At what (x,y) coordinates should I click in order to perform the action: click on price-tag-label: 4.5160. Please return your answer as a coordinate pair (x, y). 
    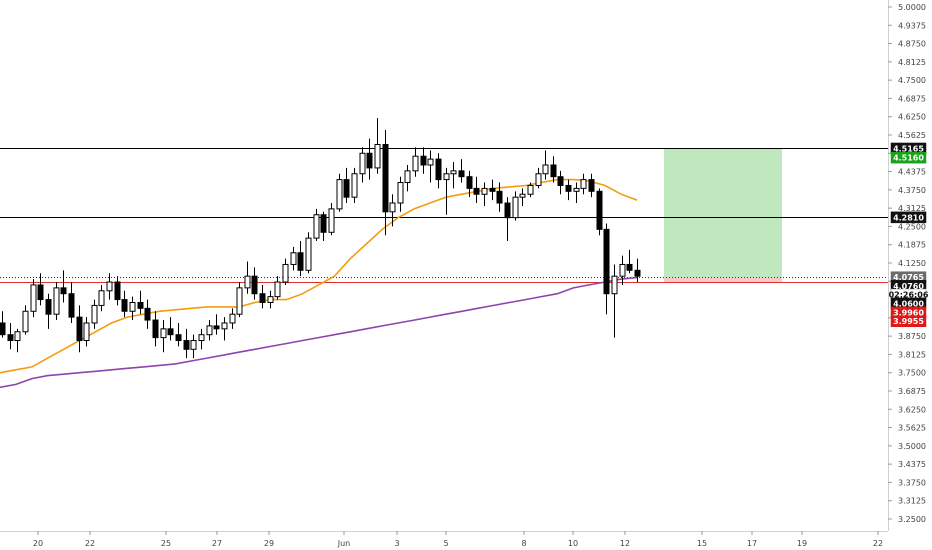
    Looking at the image, I should click on (908, 158).